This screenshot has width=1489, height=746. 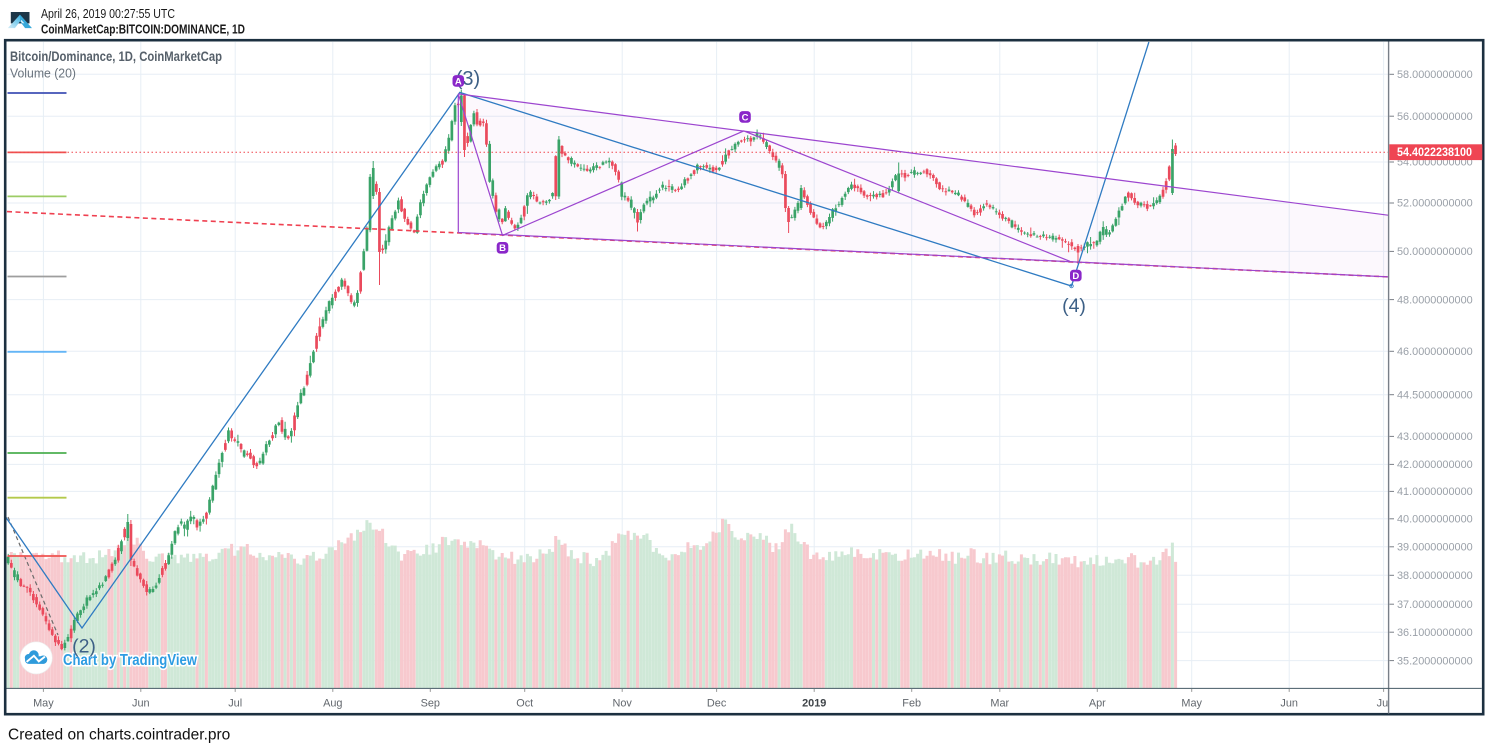 I want to click on svg-text: 43.0000000000, so click(x=1435, y=437).